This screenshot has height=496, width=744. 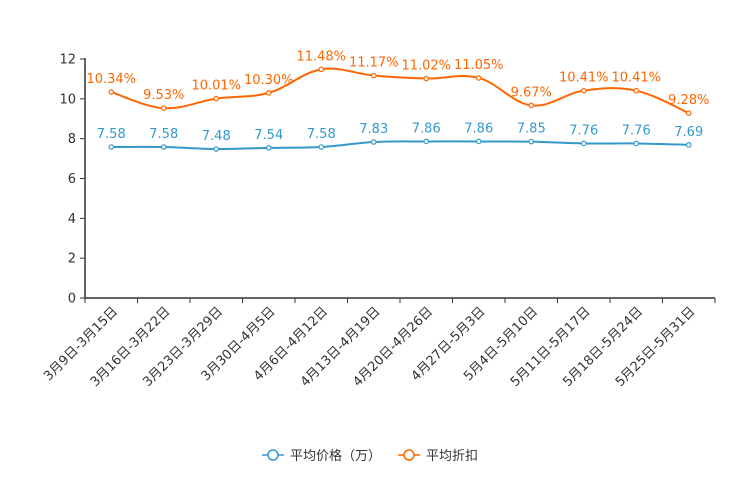 What do you see at coordinates (400, 145) in the screenshot?
I see `series-line-price` at bounding box center [400, 145].